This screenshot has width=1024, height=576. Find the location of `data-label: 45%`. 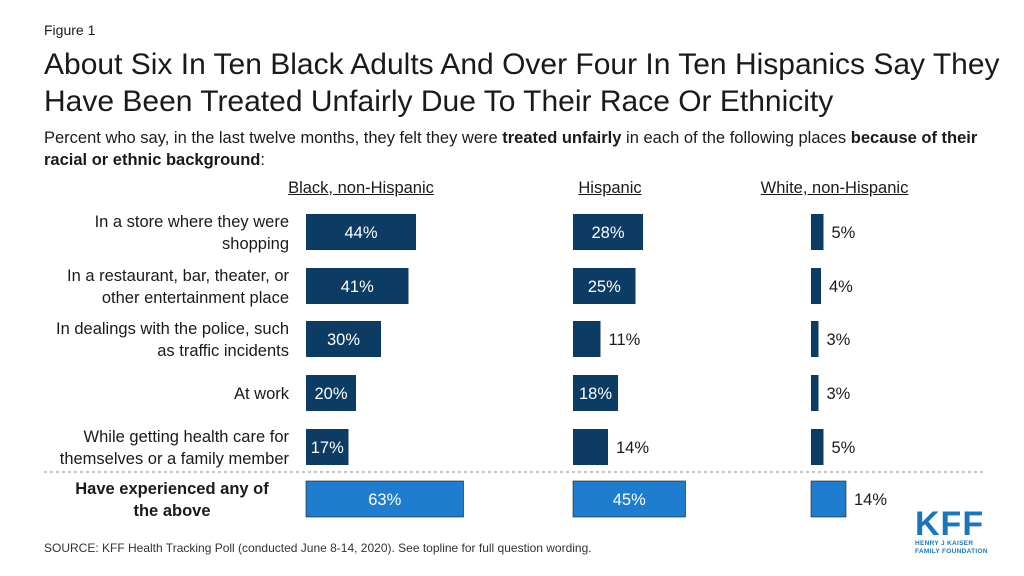

data-label: 45% is located at coordinates (629, 500).